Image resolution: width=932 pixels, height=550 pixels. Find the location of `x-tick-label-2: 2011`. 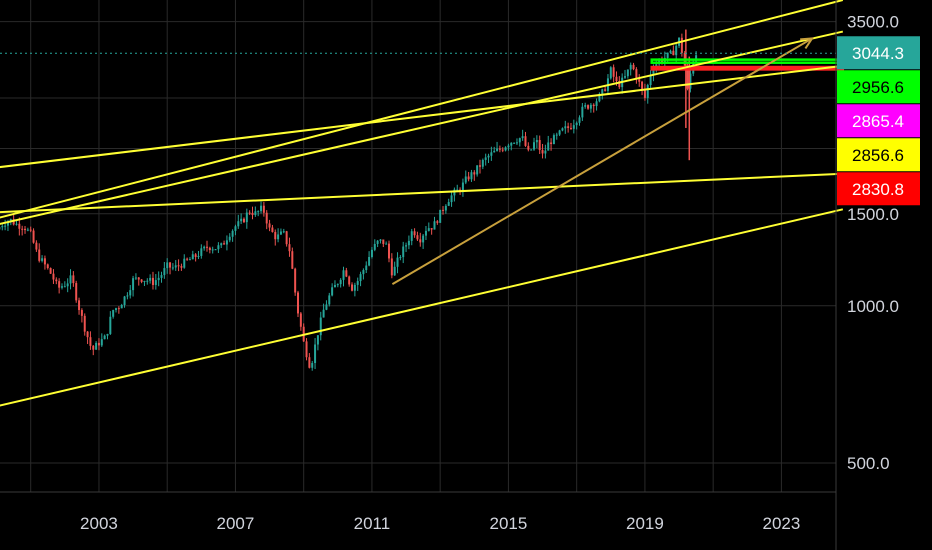

x-tick-label-2: 2011 is located at coordinates (372, 523).